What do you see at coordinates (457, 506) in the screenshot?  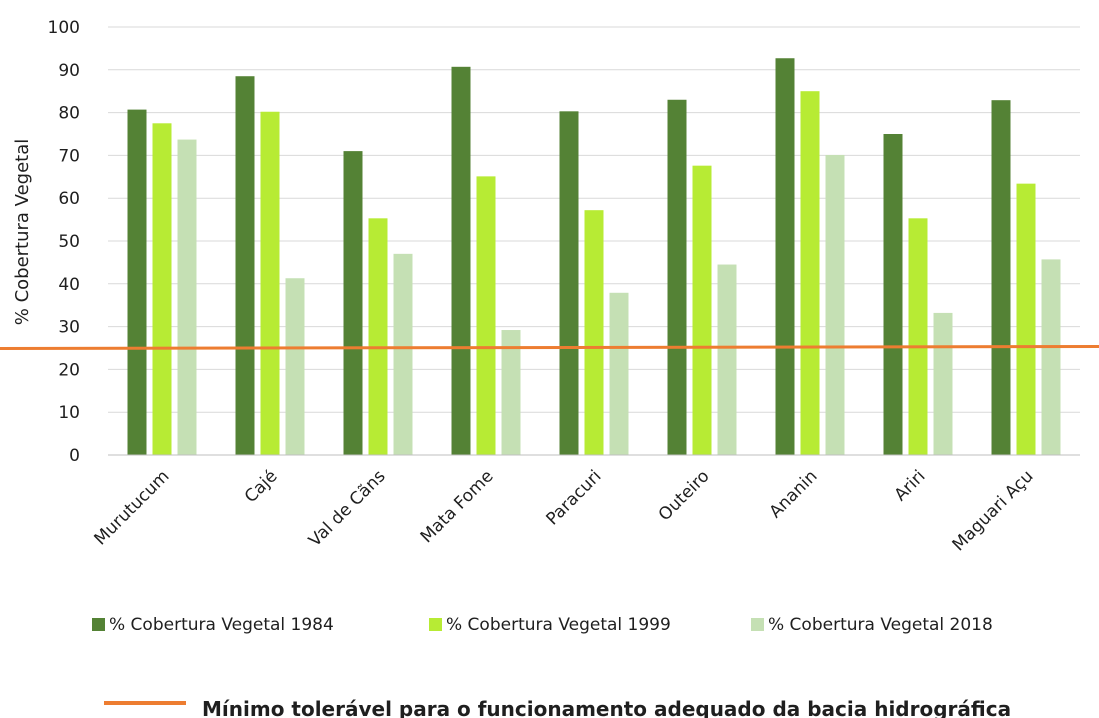 I see `category-label: Mata Fome` at bounding box center [457, 506].